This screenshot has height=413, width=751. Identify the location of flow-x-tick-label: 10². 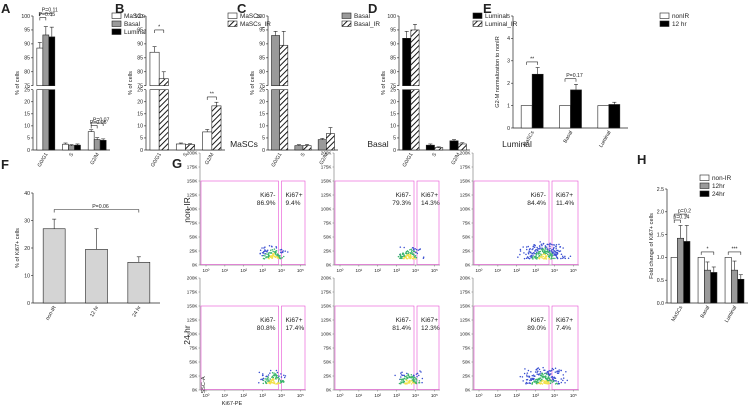
(377, 395).